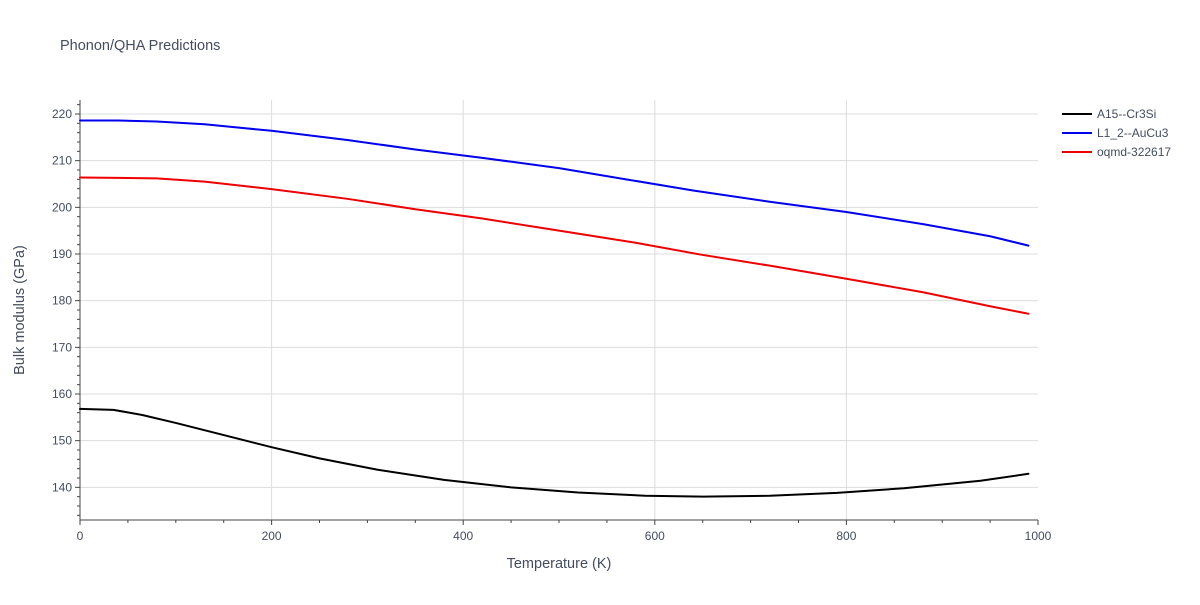 This screenshot has height=605, width=1200. I want to click on legend-item: A15--Cr3Si, so click(1109, 114).